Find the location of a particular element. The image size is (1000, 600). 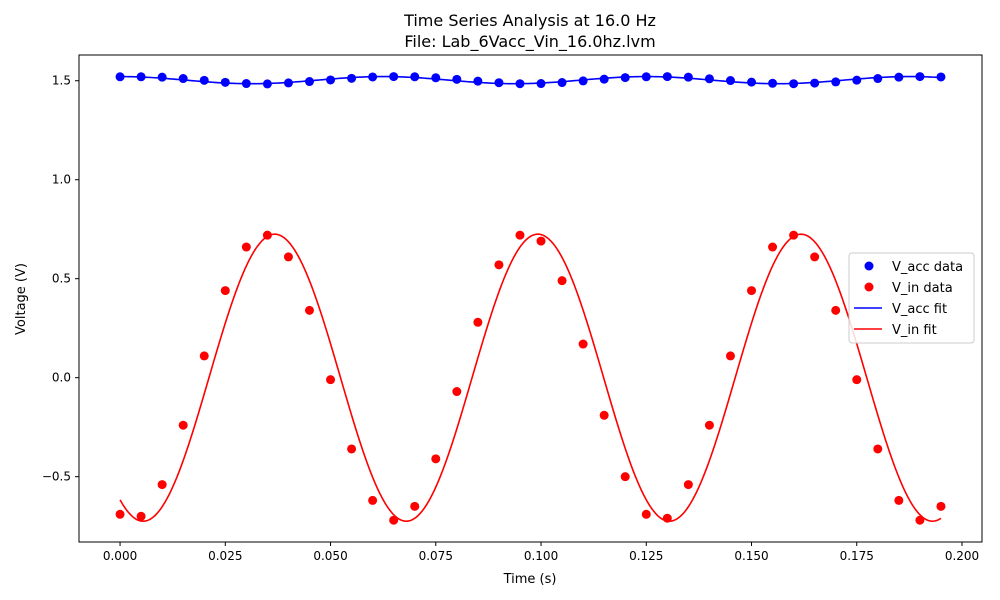

legend-label-v-acc-fit: V_acc fit is located at coordinates (919, 309).